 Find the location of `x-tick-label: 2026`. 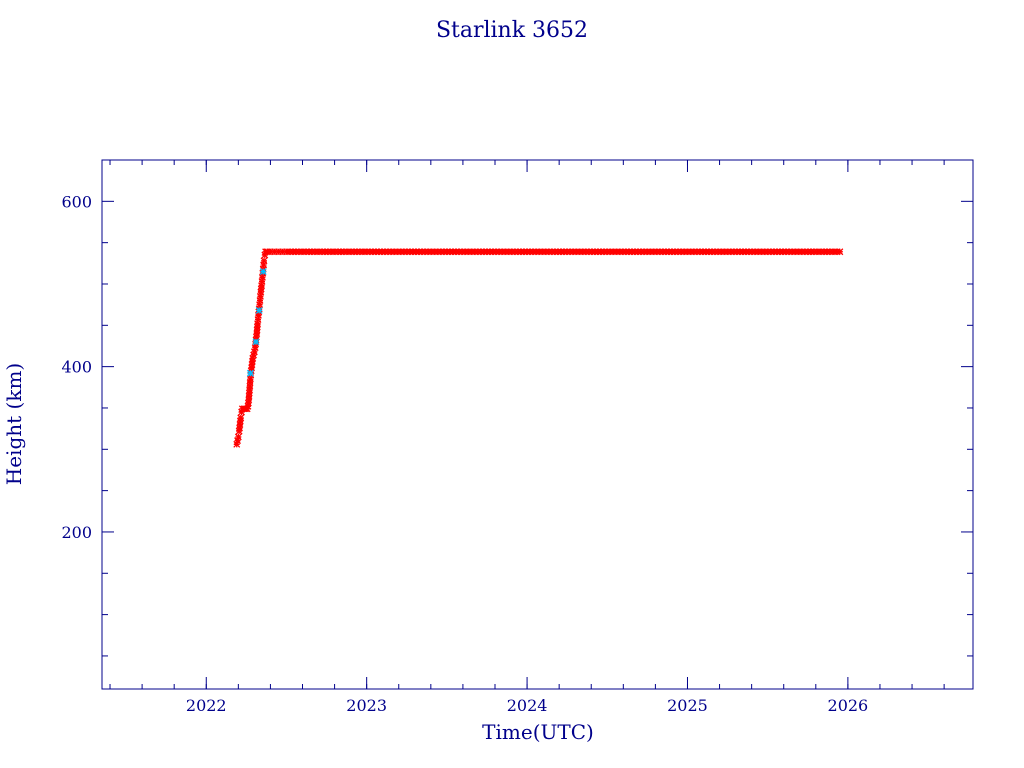

x-tick-label: 2026 is located at coordinates (848, 705).